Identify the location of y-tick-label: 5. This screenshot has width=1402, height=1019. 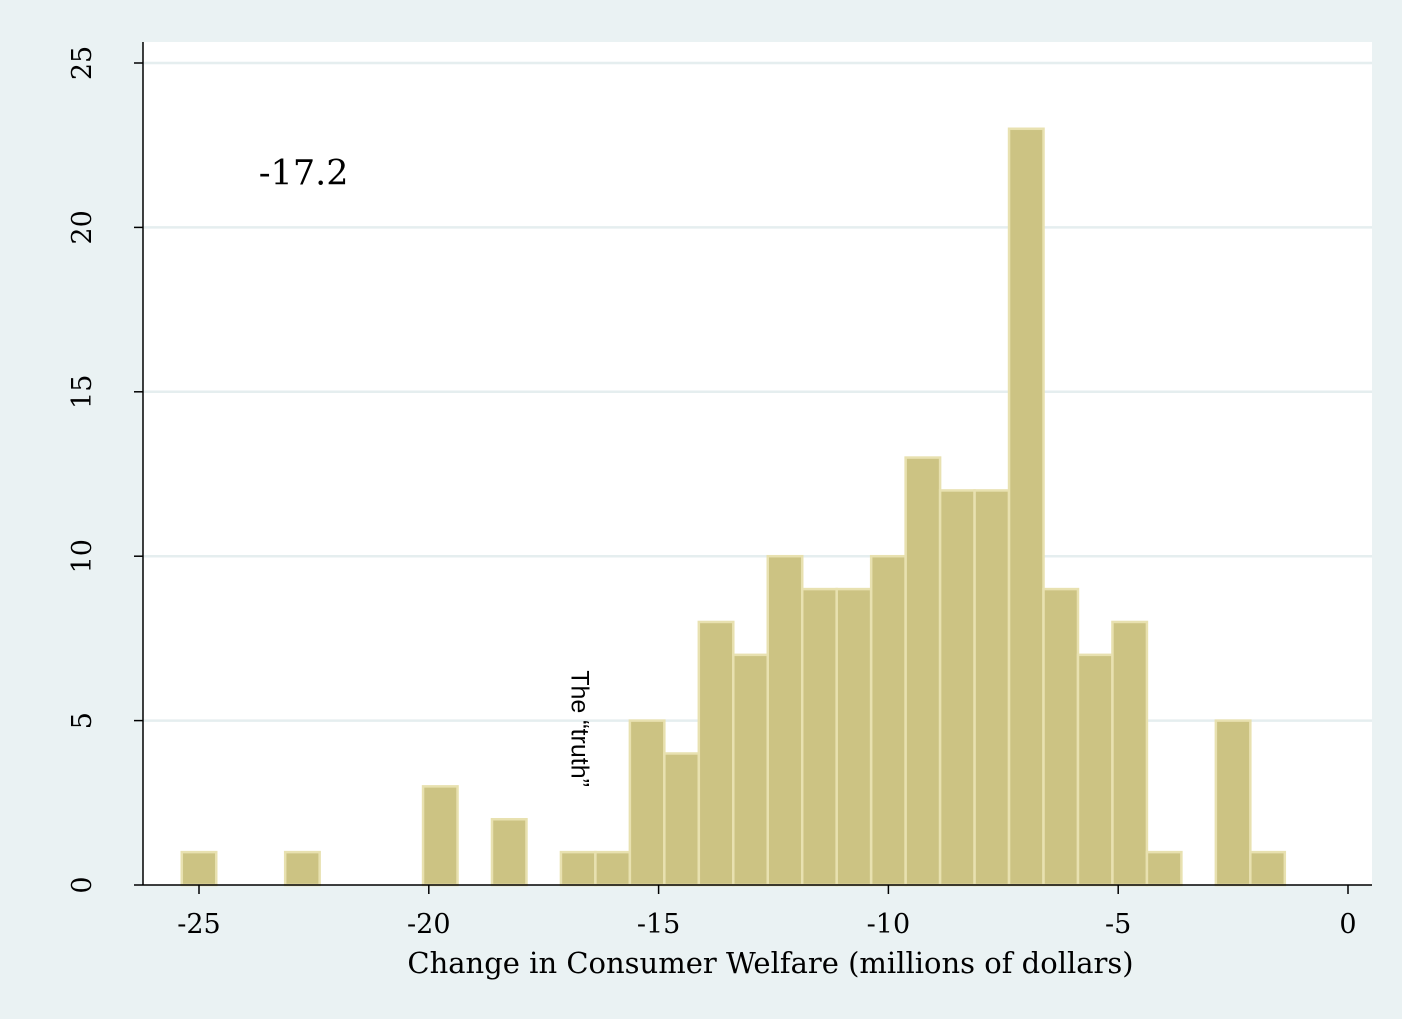
(82, 720).